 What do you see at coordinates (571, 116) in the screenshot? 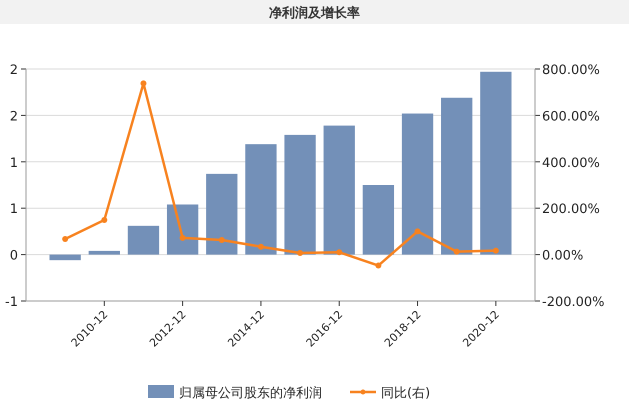
I see `y2-tick-label: 600.00%` at bounding box center [571, 116].